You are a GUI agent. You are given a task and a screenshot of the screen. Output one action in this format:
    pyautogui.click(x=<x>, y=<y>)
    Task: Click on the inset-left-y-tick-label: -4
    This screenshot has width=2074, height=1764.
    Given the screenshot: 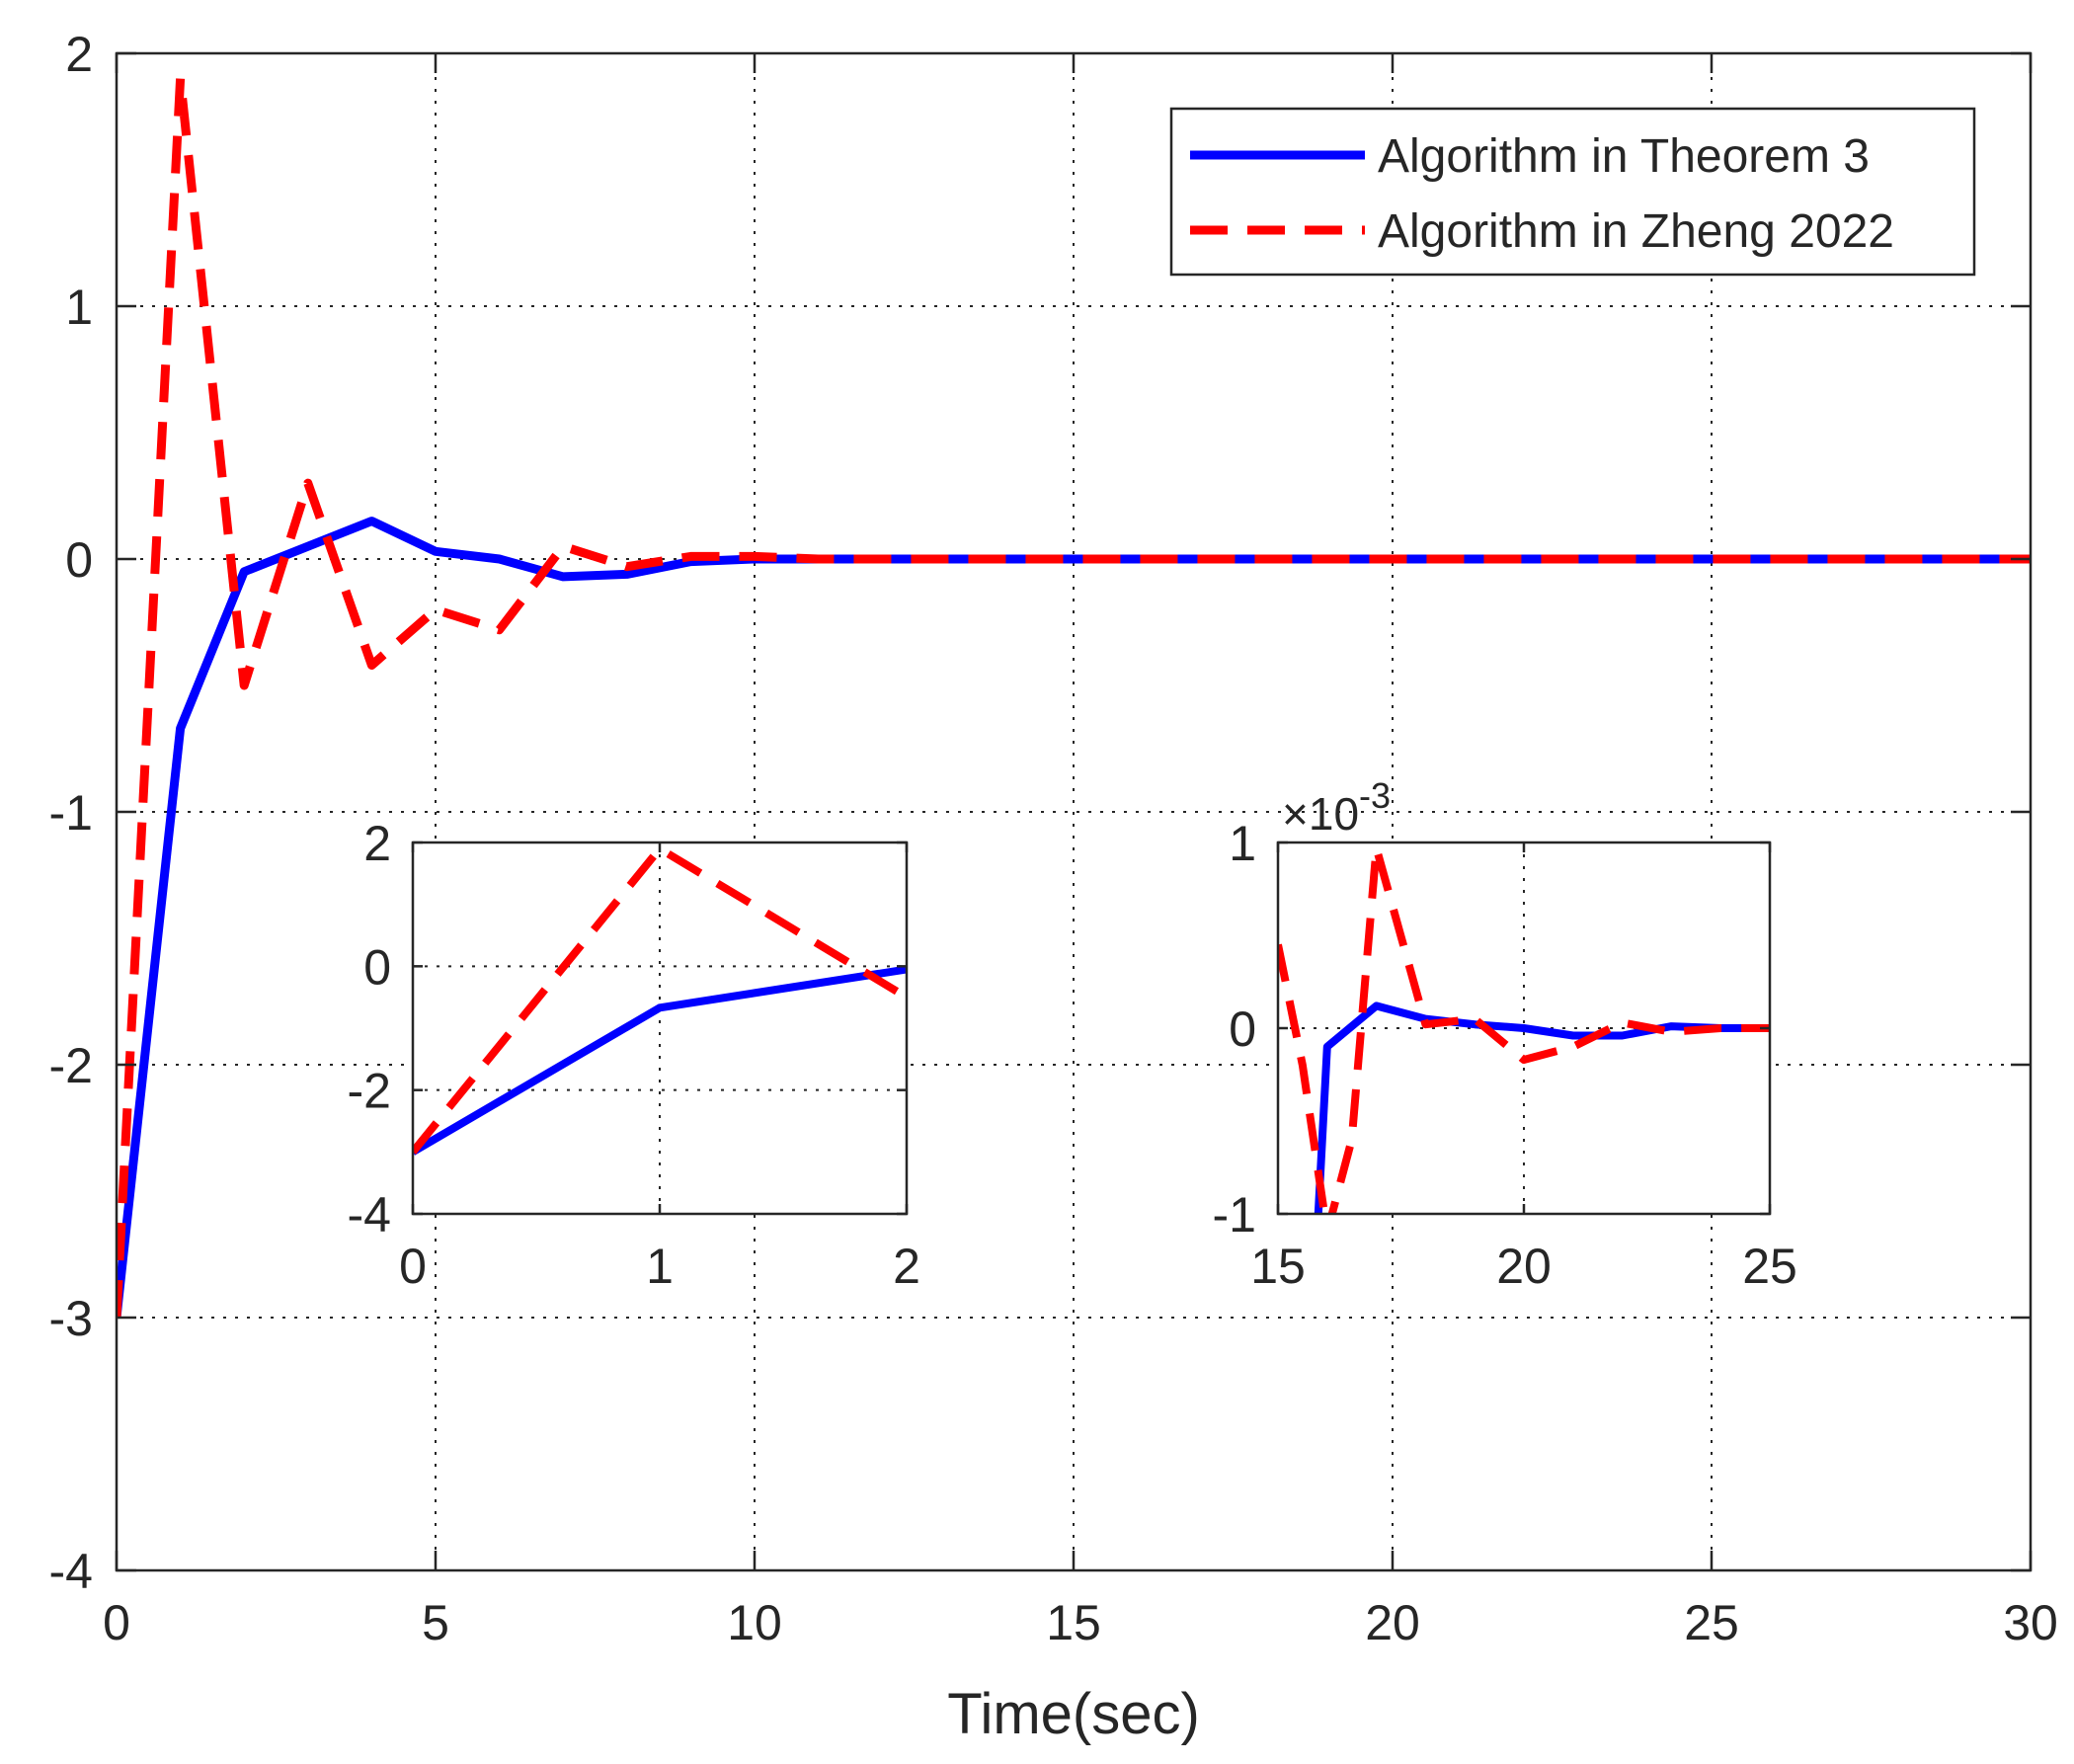 What is the action you would take?
    pyautogui.click(x=369, y=1215)
    